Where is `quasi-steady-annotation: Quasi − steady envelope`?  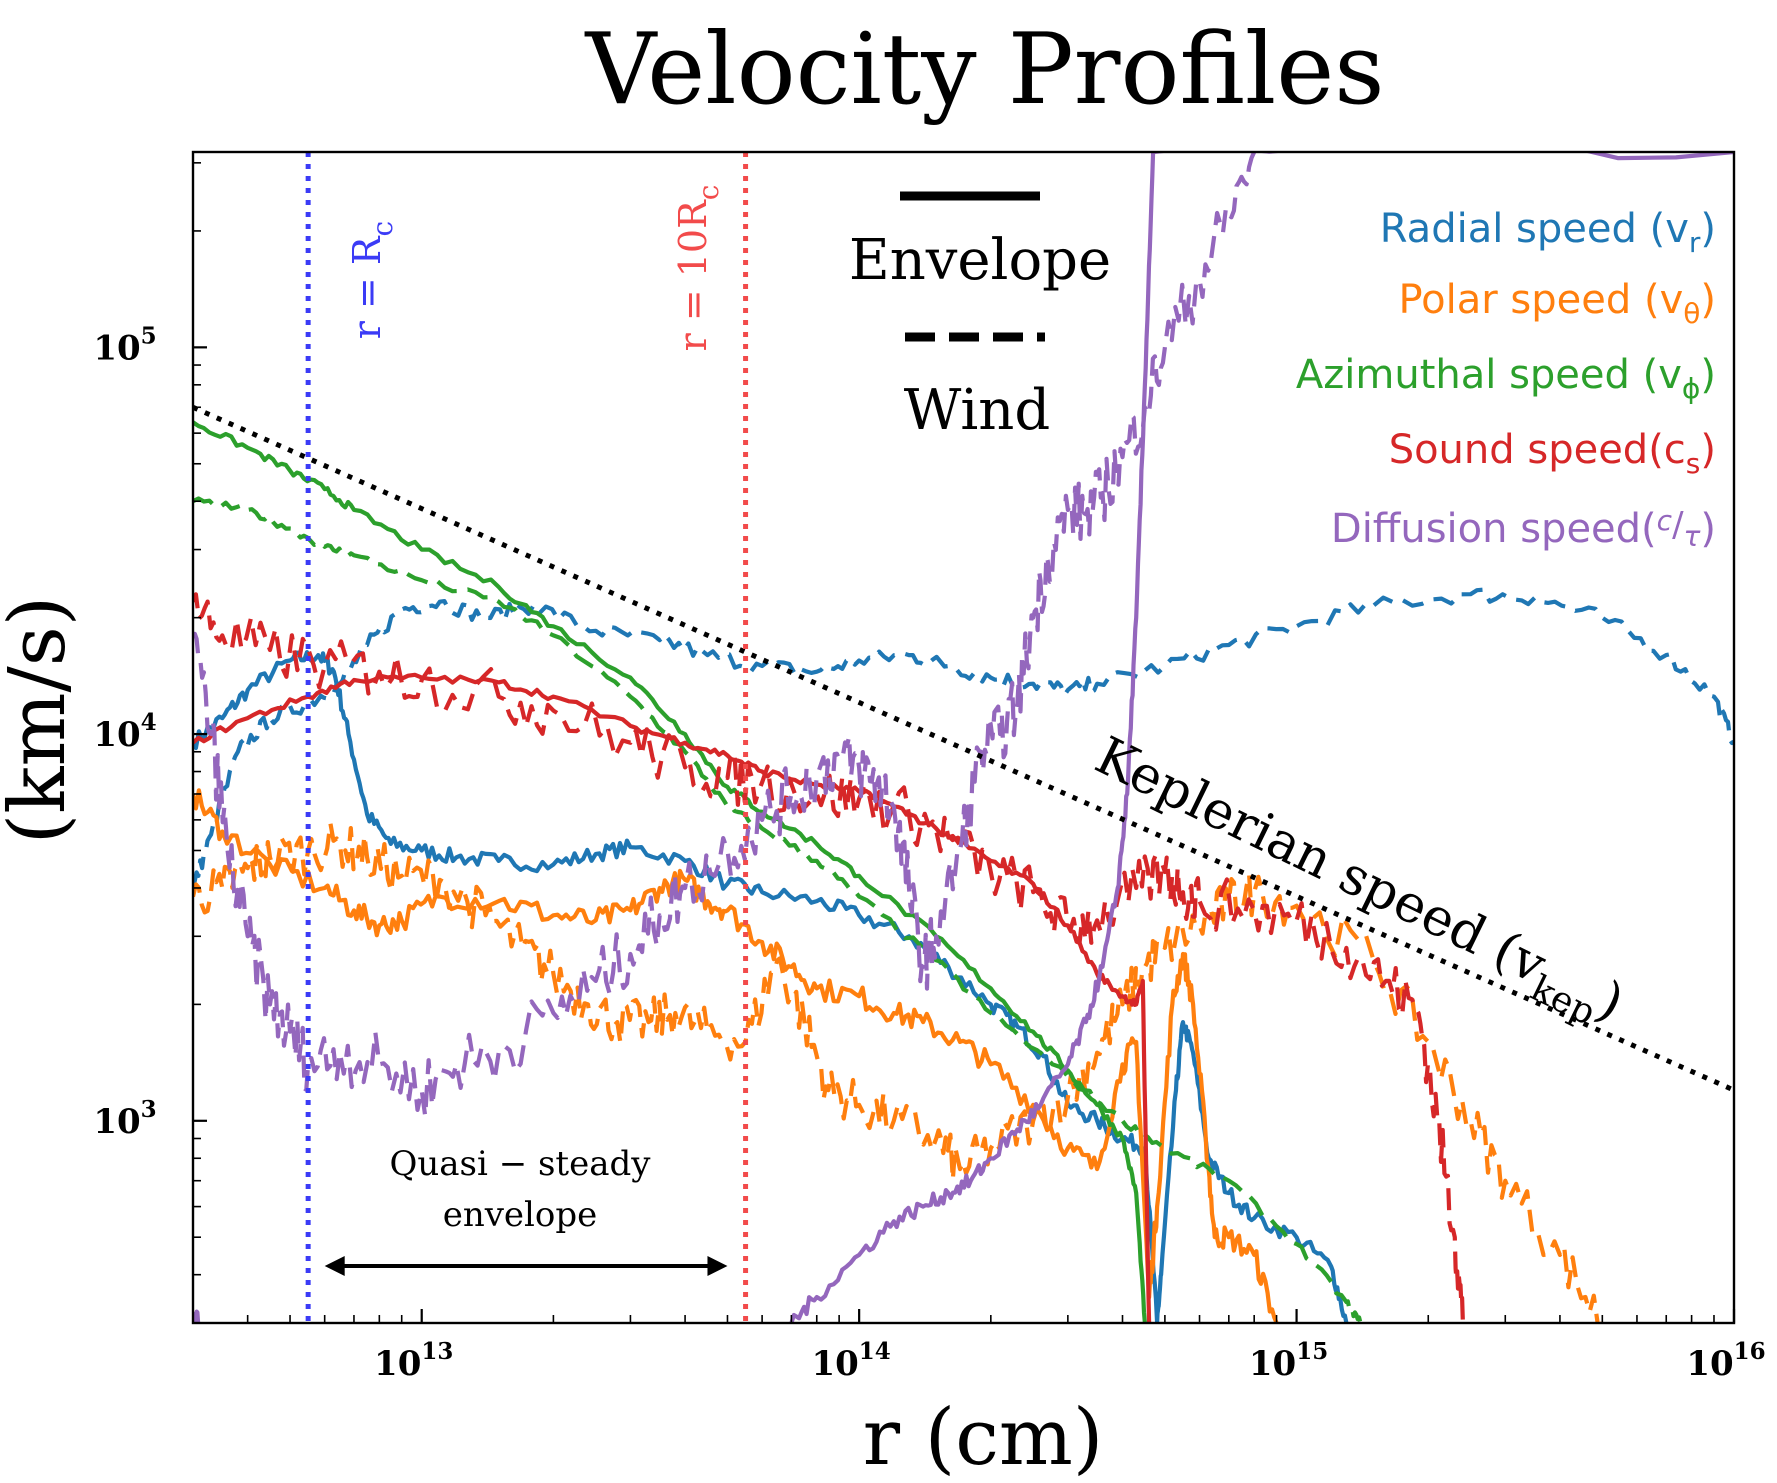 quasi-steady-annotation: Quasi − steady envelope is located at coordinates (526, 1210).